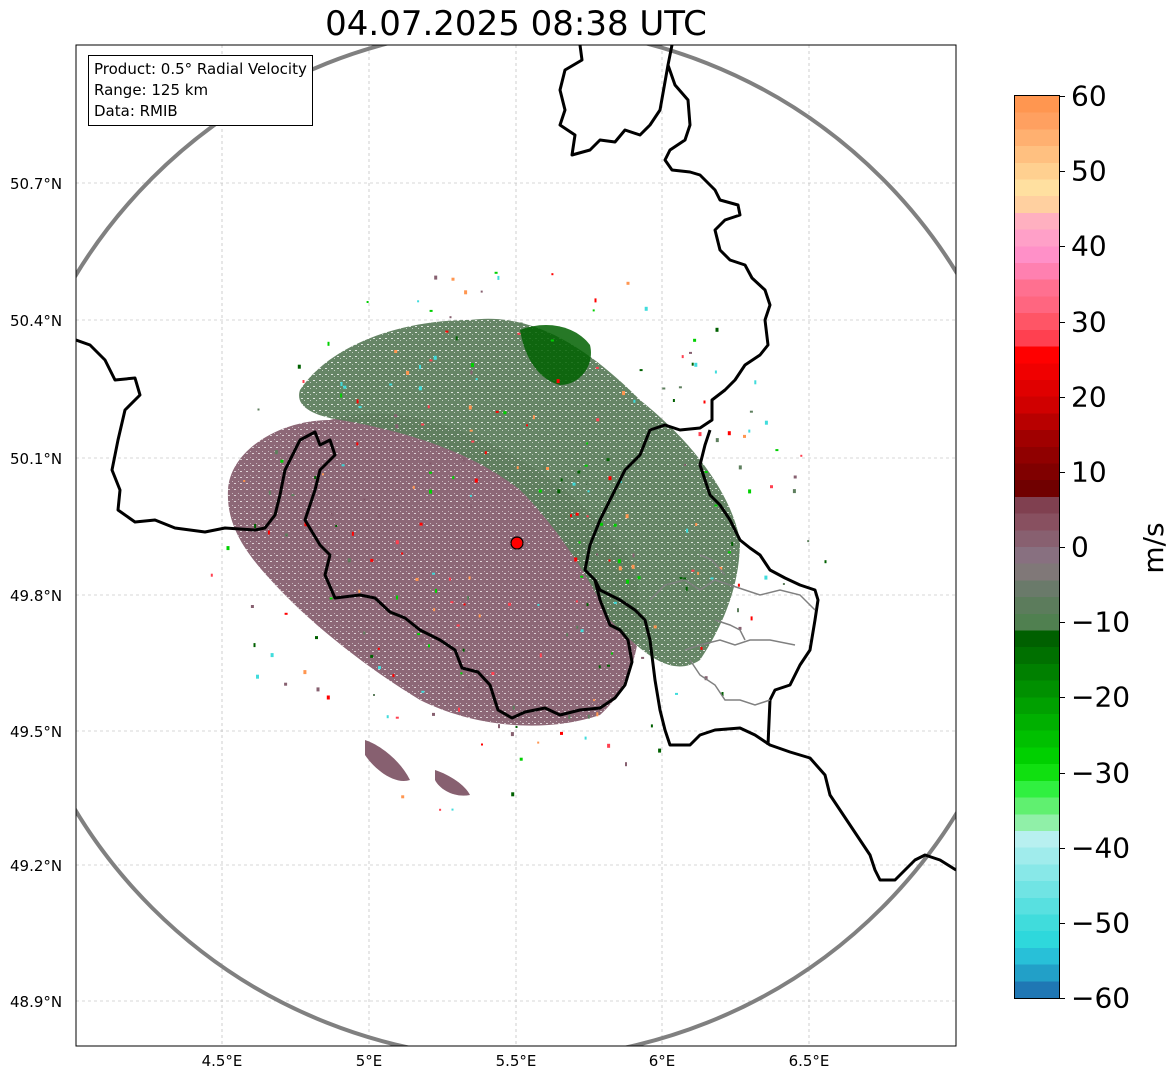 The width and height of the screenshot is (1171, 1081). Describe the element at coordinates (1101, 772) in the screenshot. I see `colorbar-tick-label: −30` at that location.